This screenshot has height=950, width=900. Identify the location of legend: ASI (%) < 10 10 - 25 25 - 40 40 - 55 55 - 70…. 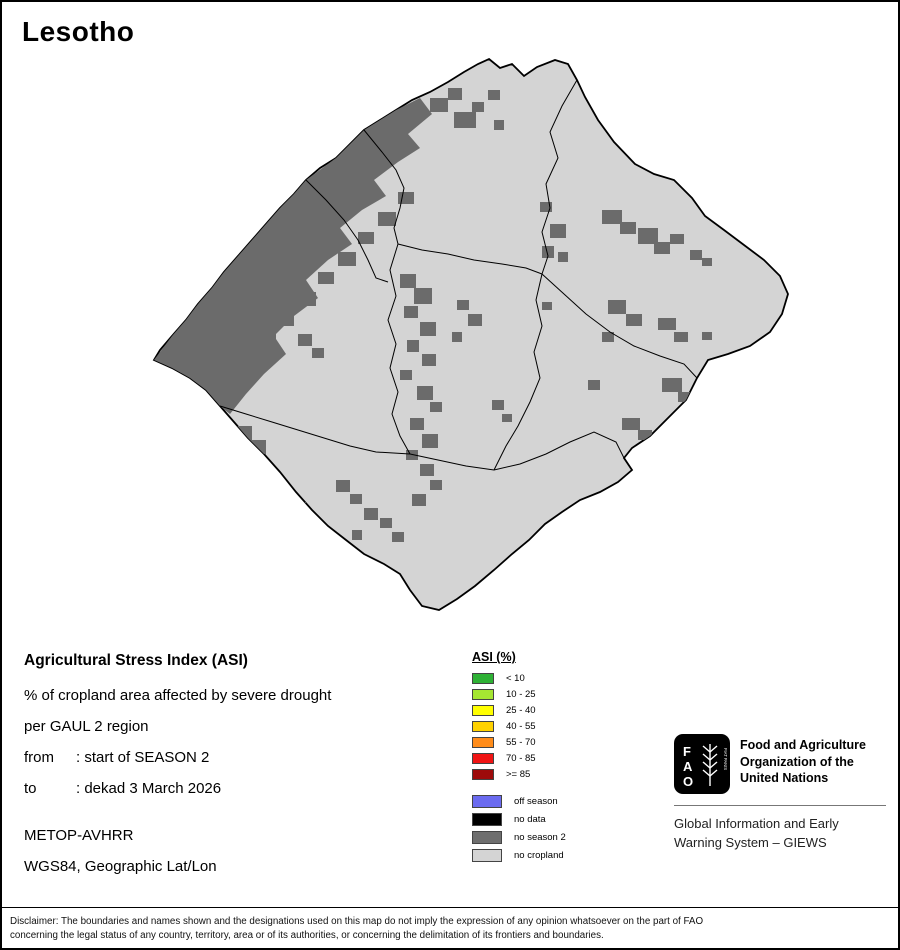
(519, 758).